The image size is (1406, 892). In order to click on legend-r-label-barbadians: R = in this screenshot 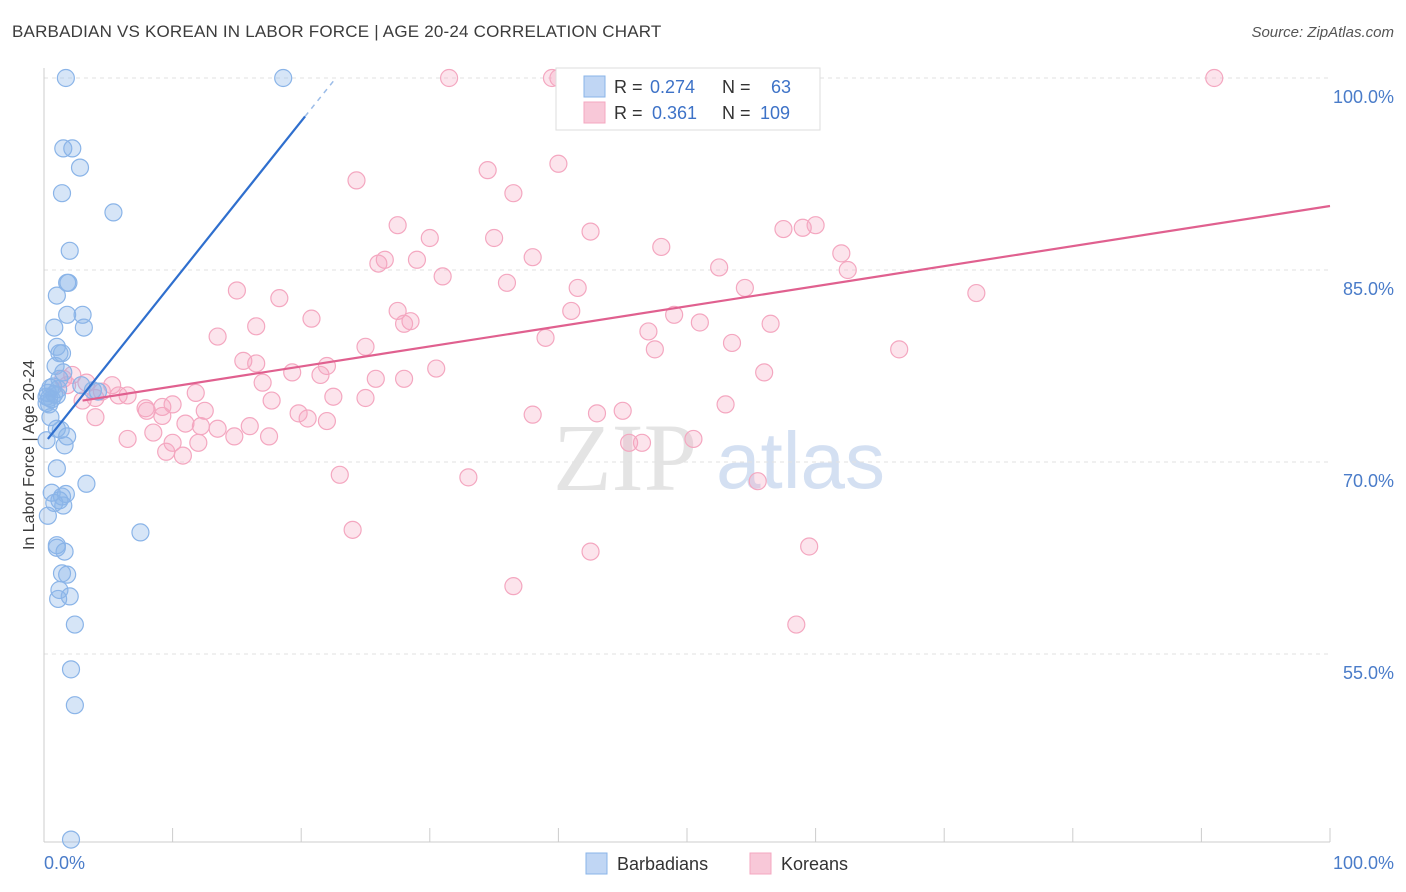, I will do `click(628, 87)`.